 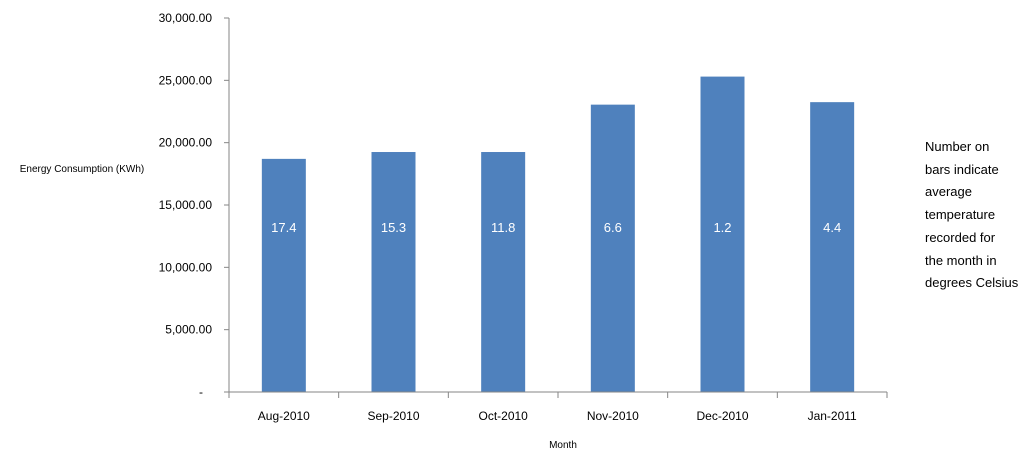 What do you see at coordinates (393, 227) in the screenshot?
I see `bar-value-label: 15.3` at bounding box center [393, 227].